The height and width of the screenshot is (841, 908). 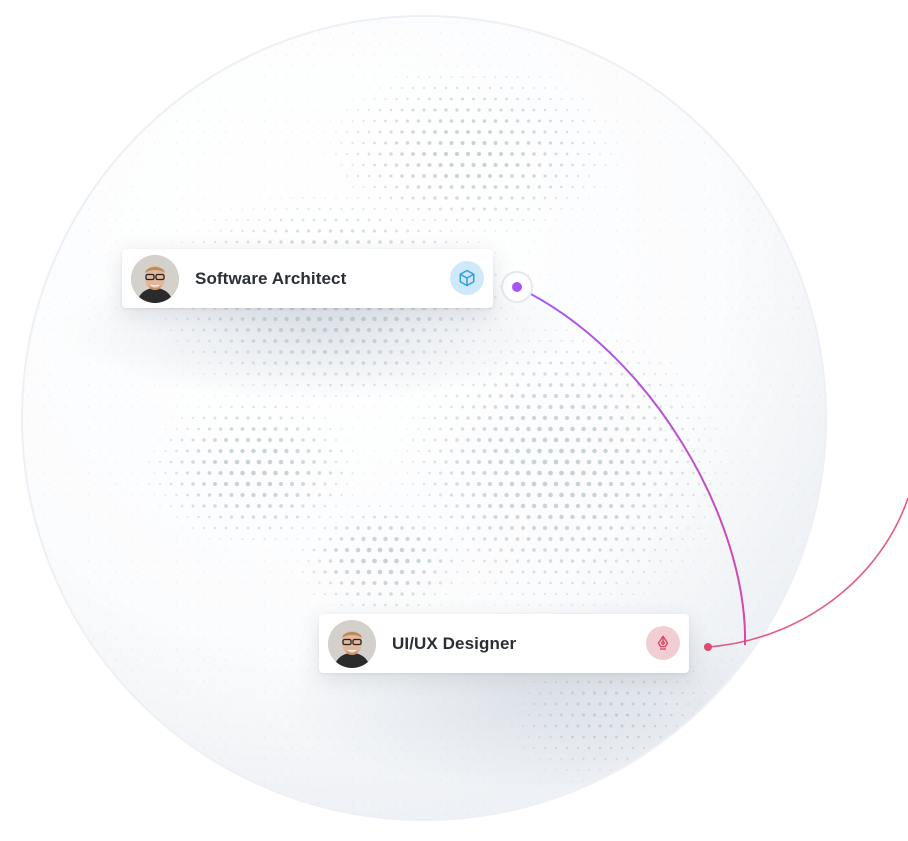 I want to click on card-ui-ux-designer: UI/UX Designer, so click(x=504, y=643).